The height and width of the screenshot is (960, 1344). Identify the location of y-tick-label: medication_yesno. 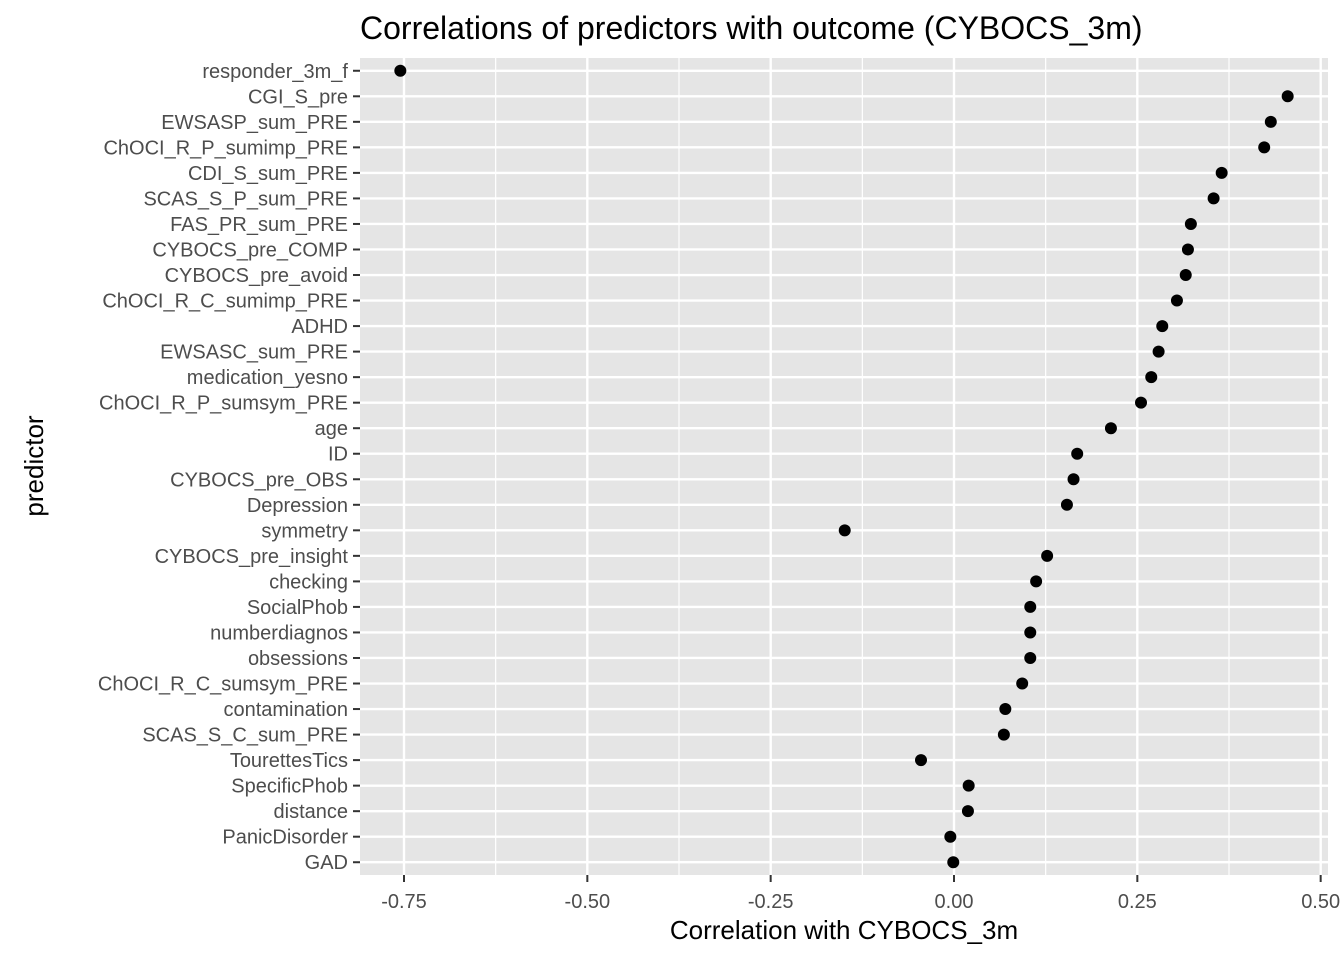
(267, 378).